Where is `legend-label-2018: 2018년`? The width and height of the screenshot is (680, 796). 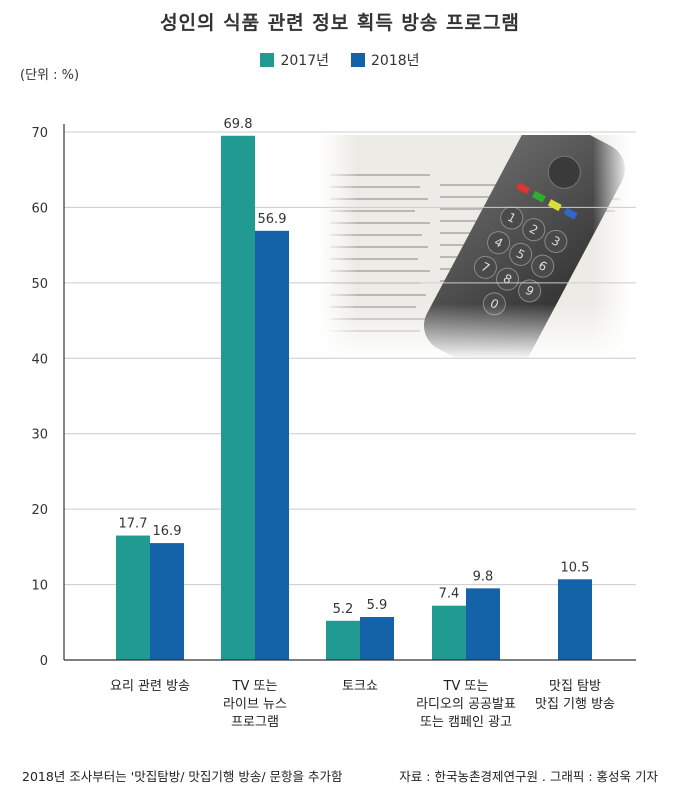
legend-label-2018: 2018년 is located at coordinates (395, 61).